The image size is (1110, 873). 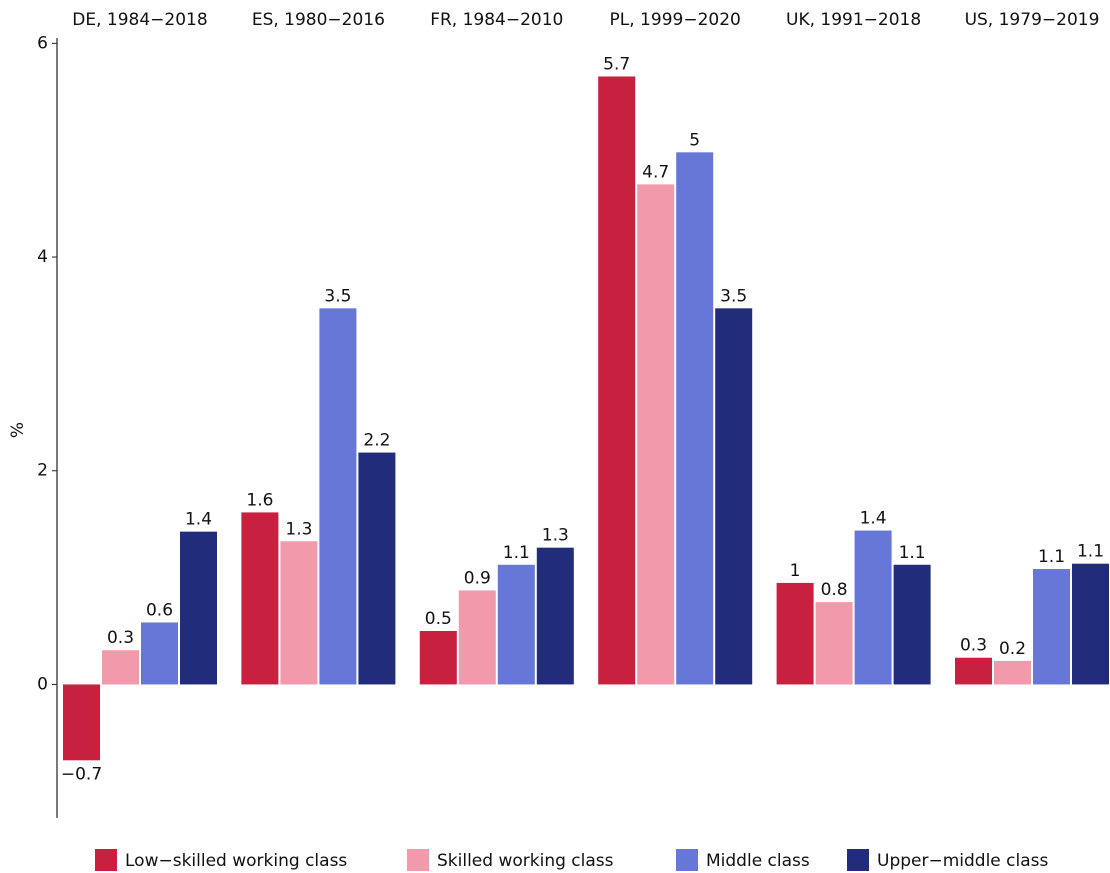 I want to click on y-tick-label: 2, so click(x=42, y=471).